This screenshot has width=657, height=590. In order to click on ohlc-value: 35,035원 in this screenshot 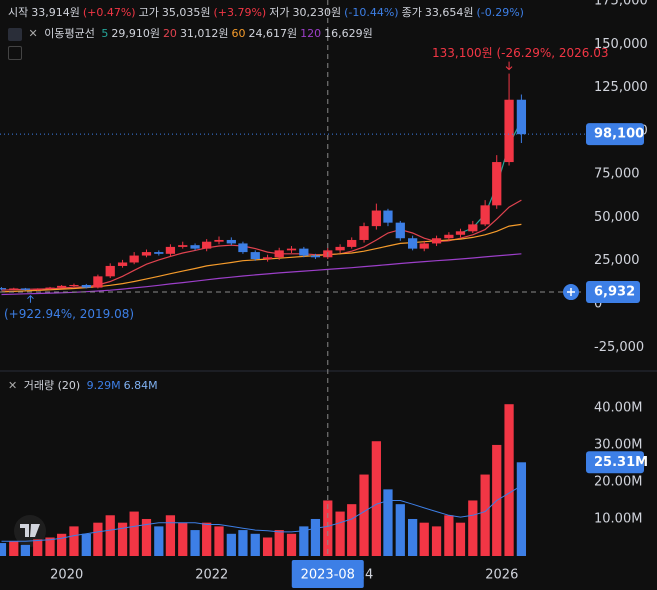, I will do `click(186, 12)`.